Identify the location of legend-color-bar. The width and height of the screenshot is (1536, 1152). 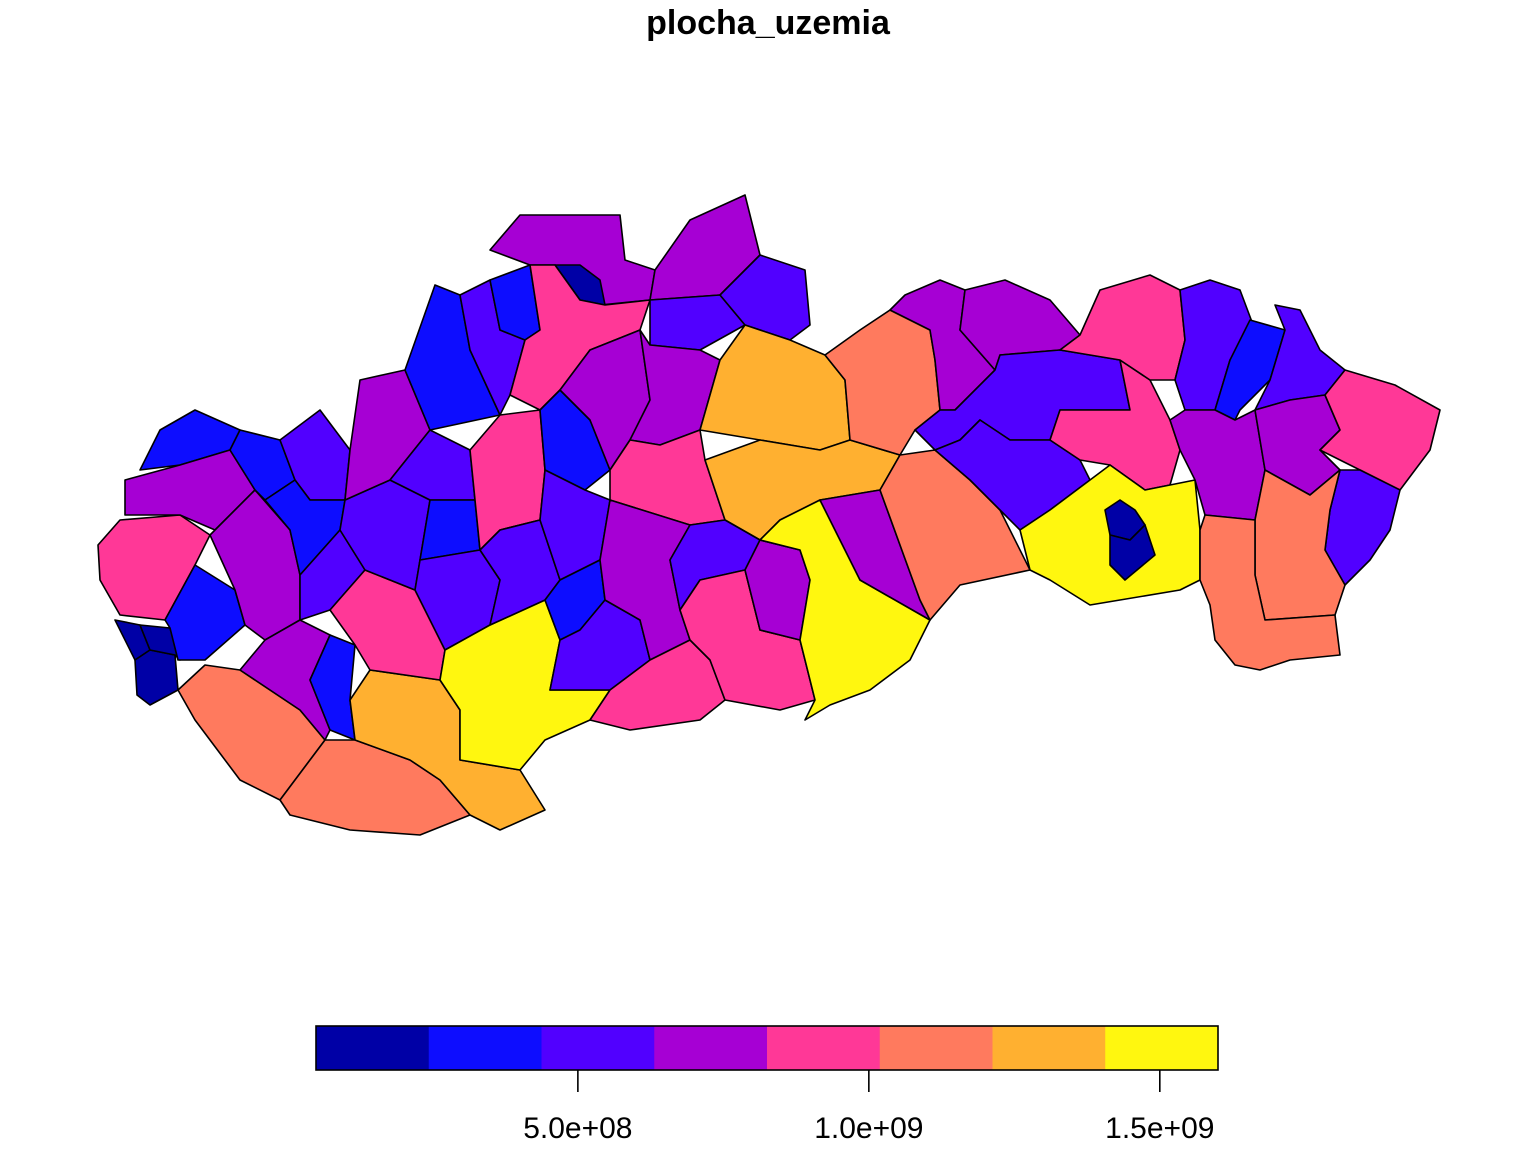
(767, 1048).